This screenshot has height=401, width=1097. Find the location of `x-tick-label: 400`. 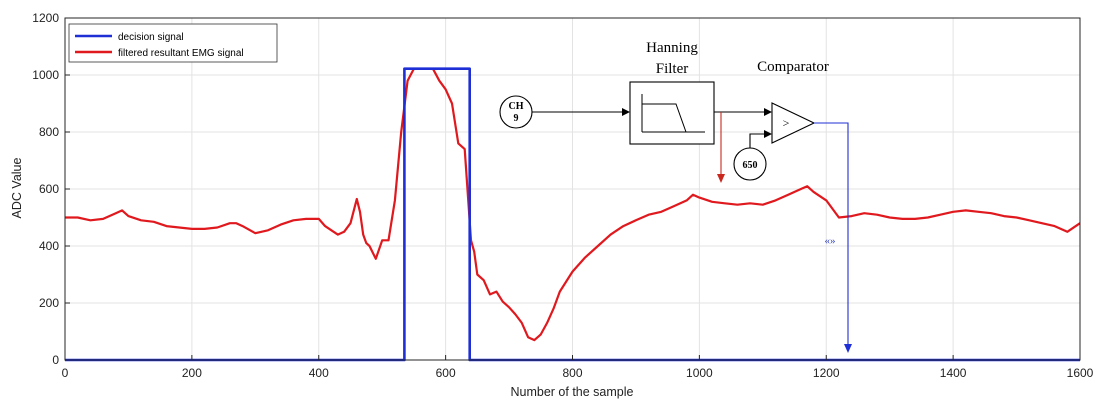

x-tick-label: 400 is located at coordinates (319, 373).